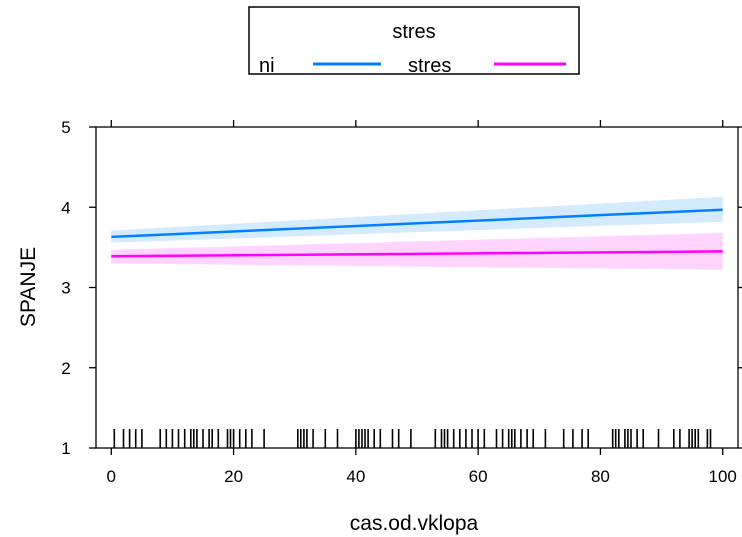 This screenshot has width=742, height=537. What do you see at coordinates (65, 127) in the screenshot?
I see `y-tick-label: 5` at bounding box center [65, 127].